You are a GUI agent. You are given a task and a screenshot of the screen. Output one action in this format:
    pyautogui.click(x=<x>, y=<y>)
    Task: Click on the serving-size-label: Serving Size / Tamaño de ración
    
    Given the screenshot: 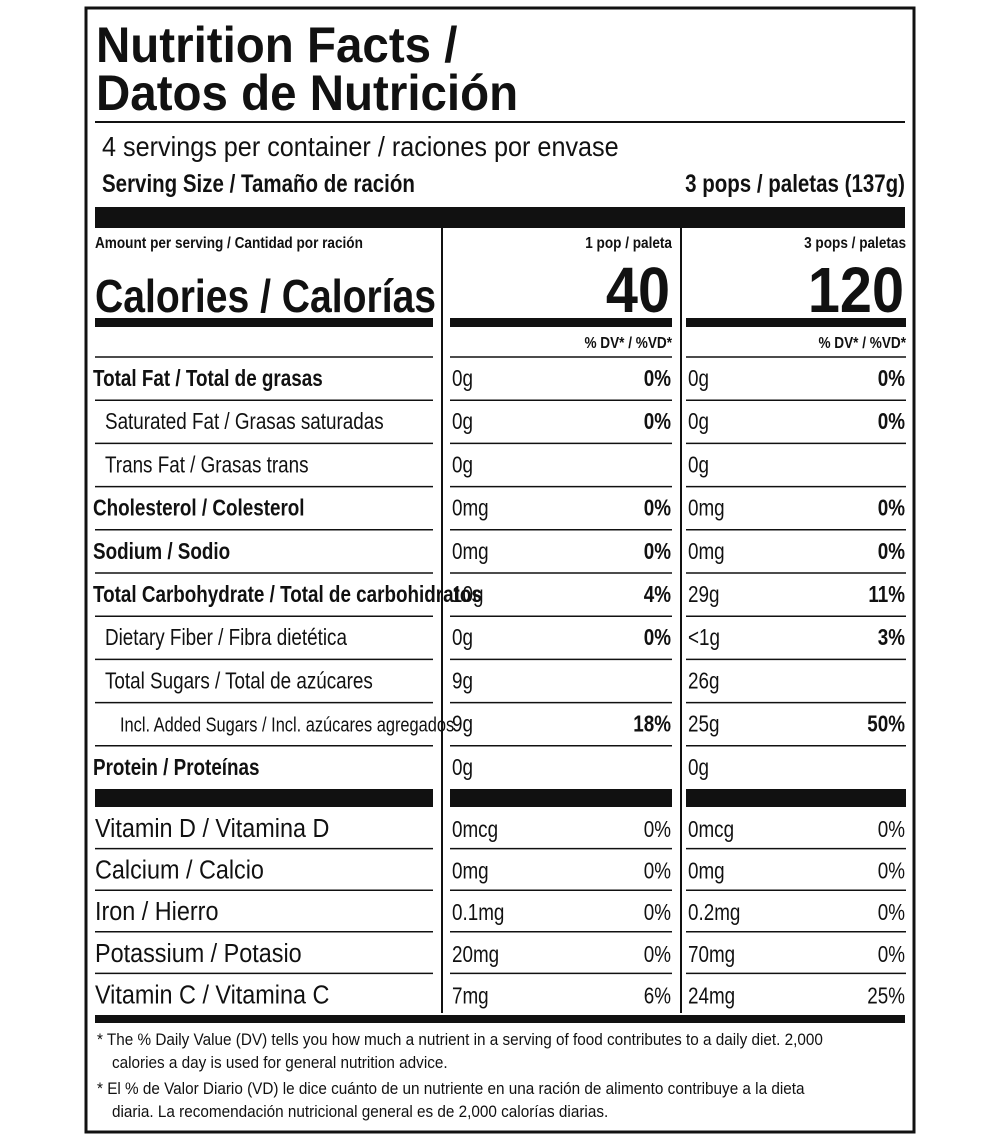 What is the action you would take?
    pyautogui.click(x=258, y=183)
    